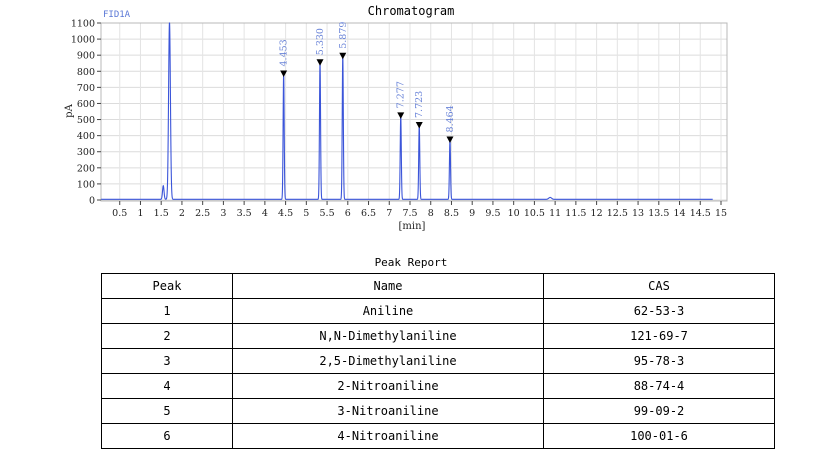 Image resolution: width=822 pixels, height=475 pixels. Describe the element at coordinates (659, 311) in the screenshot. I see `cell-cas: 62-53-3` at that location.